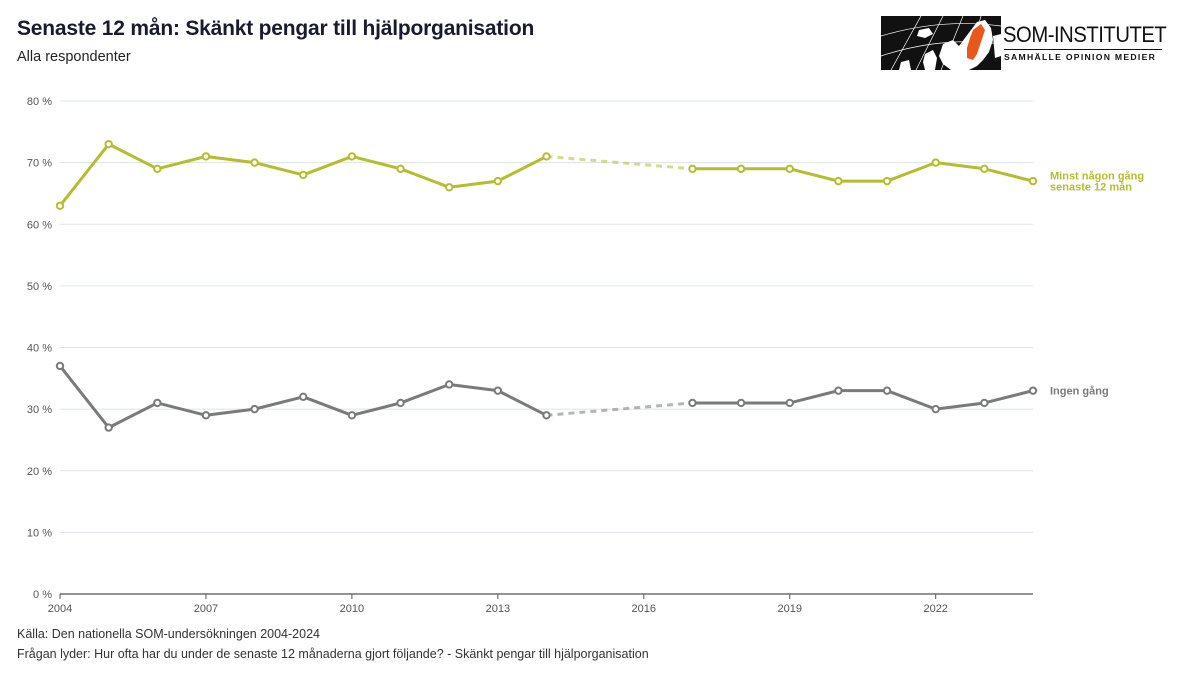 The image size is (1180, 680). What do you see at coordinates (39, 472) in the screenshot?
I see `y-tick-label: 20 %` at bounding box center [39, 472].